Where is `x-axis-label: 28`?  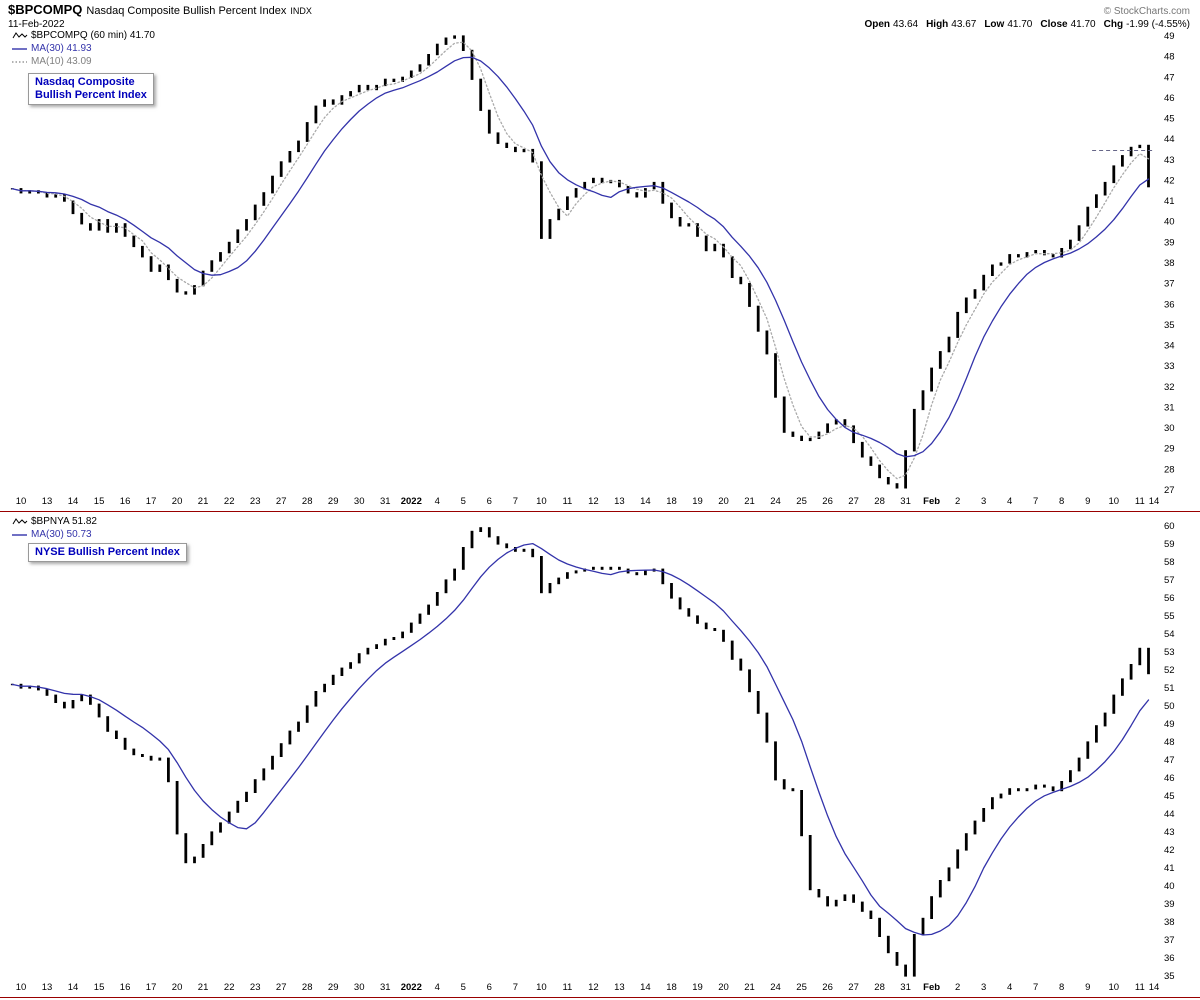
x-axis-label: 28 is located at coordinates (307, 501).